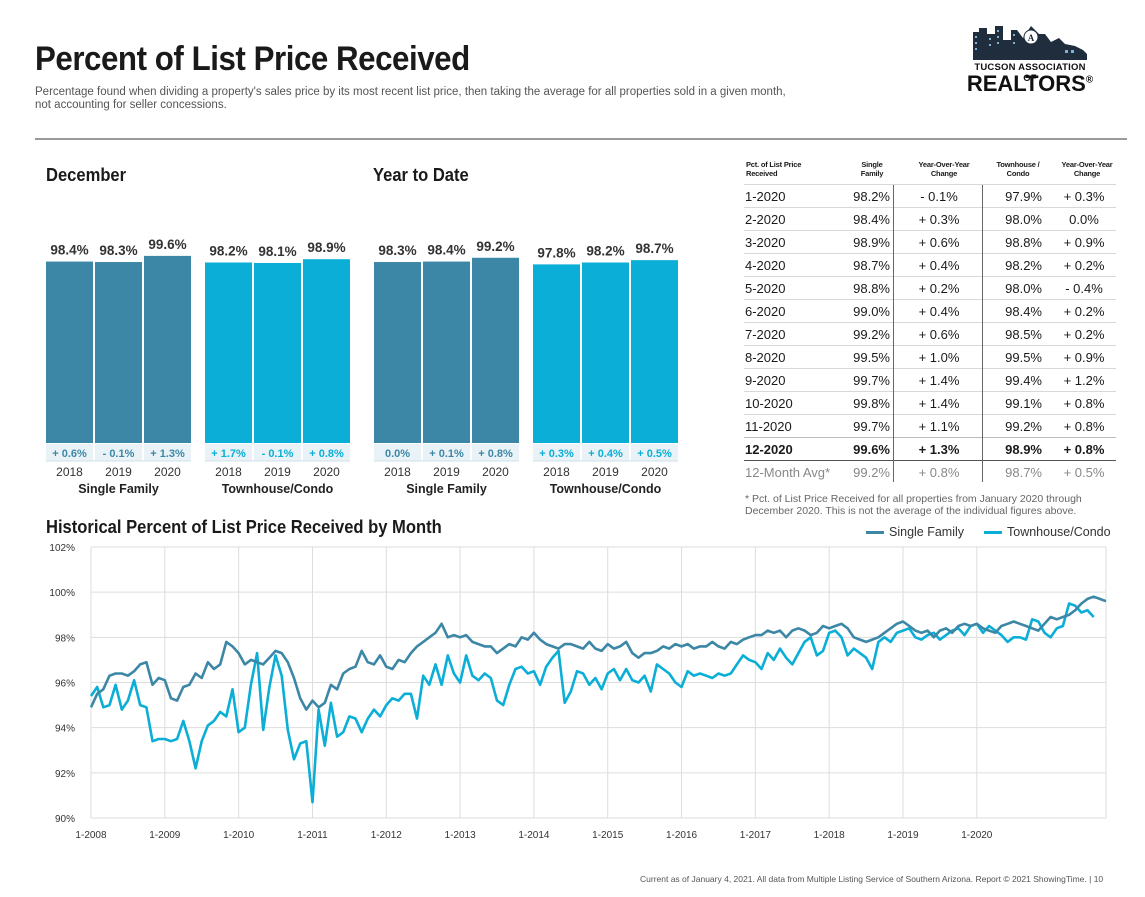 This screenshot has width=1145, height=897. Describe the element at coordinates (765, 288) in the screenshot. I see `table-cell: 5-2020` at that location.